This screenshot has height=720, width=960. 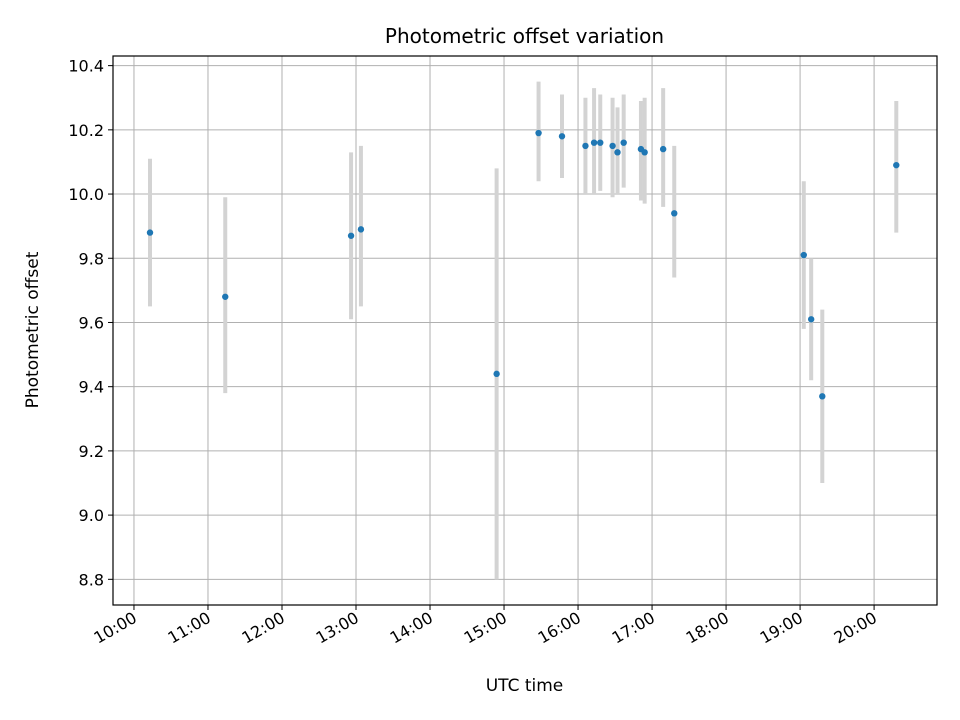 I want to click on y-tick-label: 9.8, so click(x=91, y=258).